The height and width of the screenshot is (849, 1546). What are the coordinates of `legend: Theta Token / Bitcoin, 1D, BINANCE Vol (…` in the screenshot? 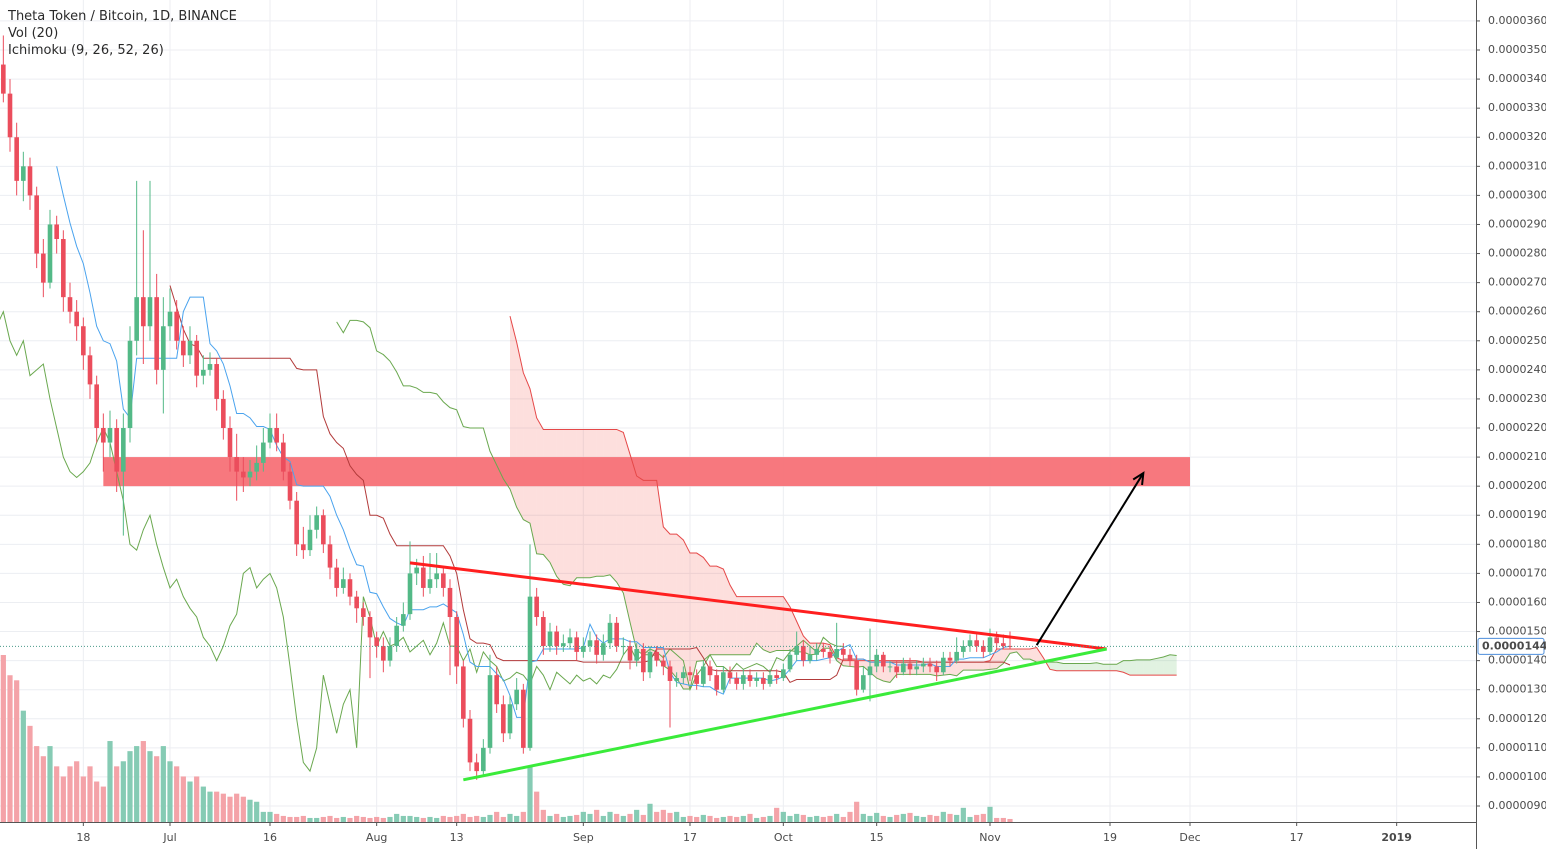 It's located at (122, 33).